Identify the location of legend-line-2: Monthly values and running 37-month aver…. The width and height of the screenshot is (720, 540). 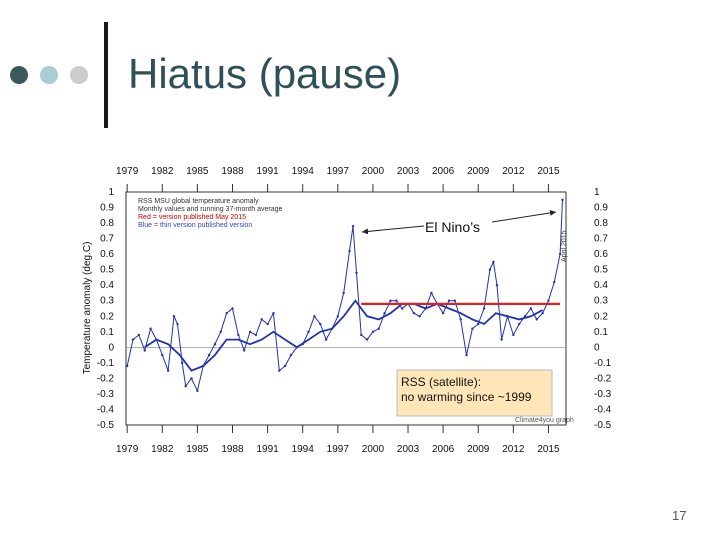
(210, 209).